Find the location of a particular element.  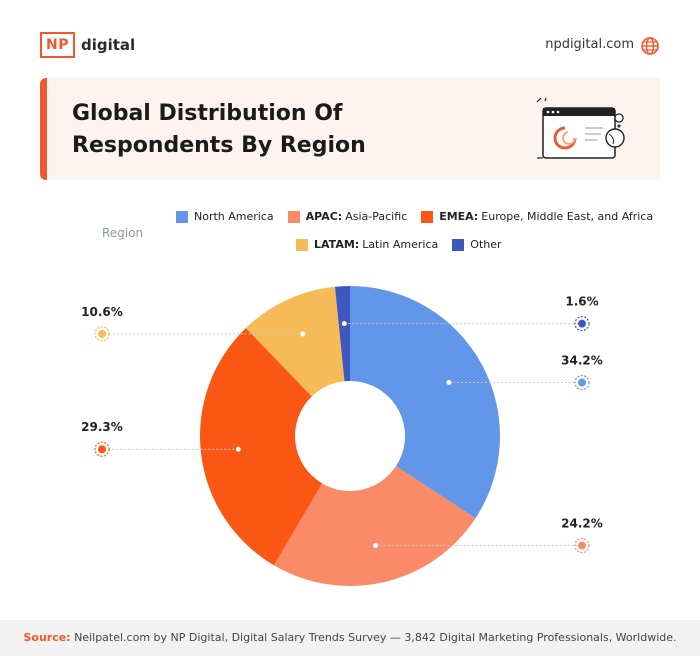

slice-other is located at coordinates (342, 334).